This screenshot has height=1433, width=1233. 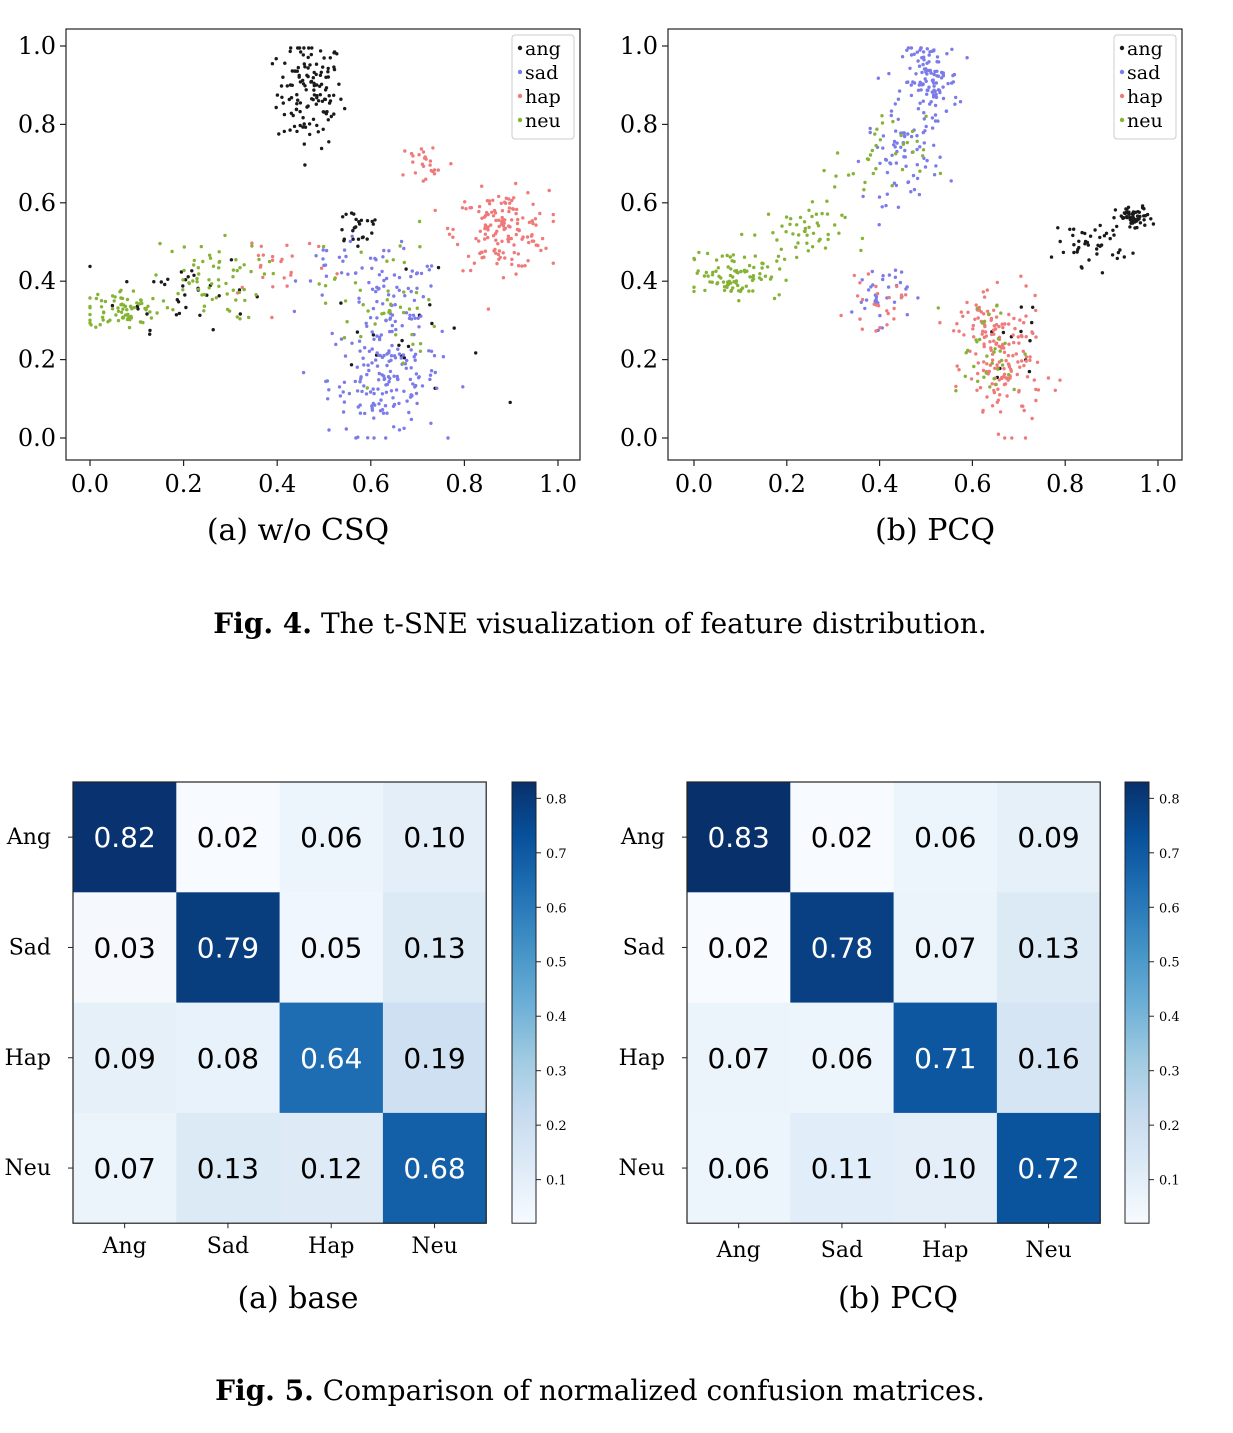 What do you see at coordinates (898, 1298) in the screenshot?
I see `subcaption-pcq: (b) PCQ` at bounding box center [898, 1298].